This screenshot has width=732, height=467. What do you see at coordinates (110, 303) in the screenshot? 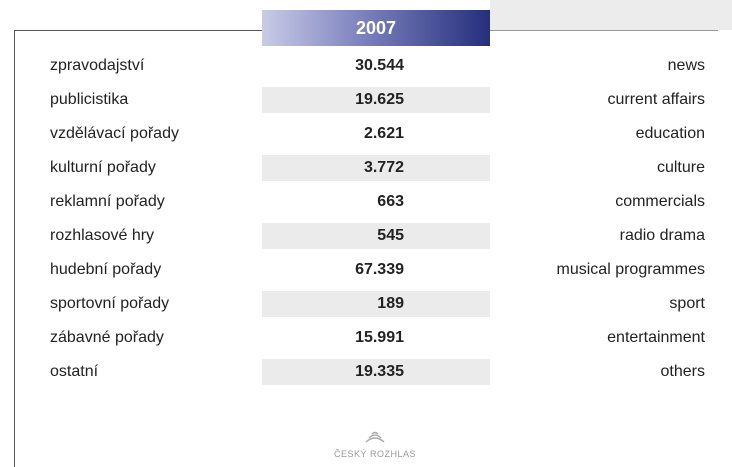
I see `czech-label: sportovní pořady` at bounding box center [110, 303].